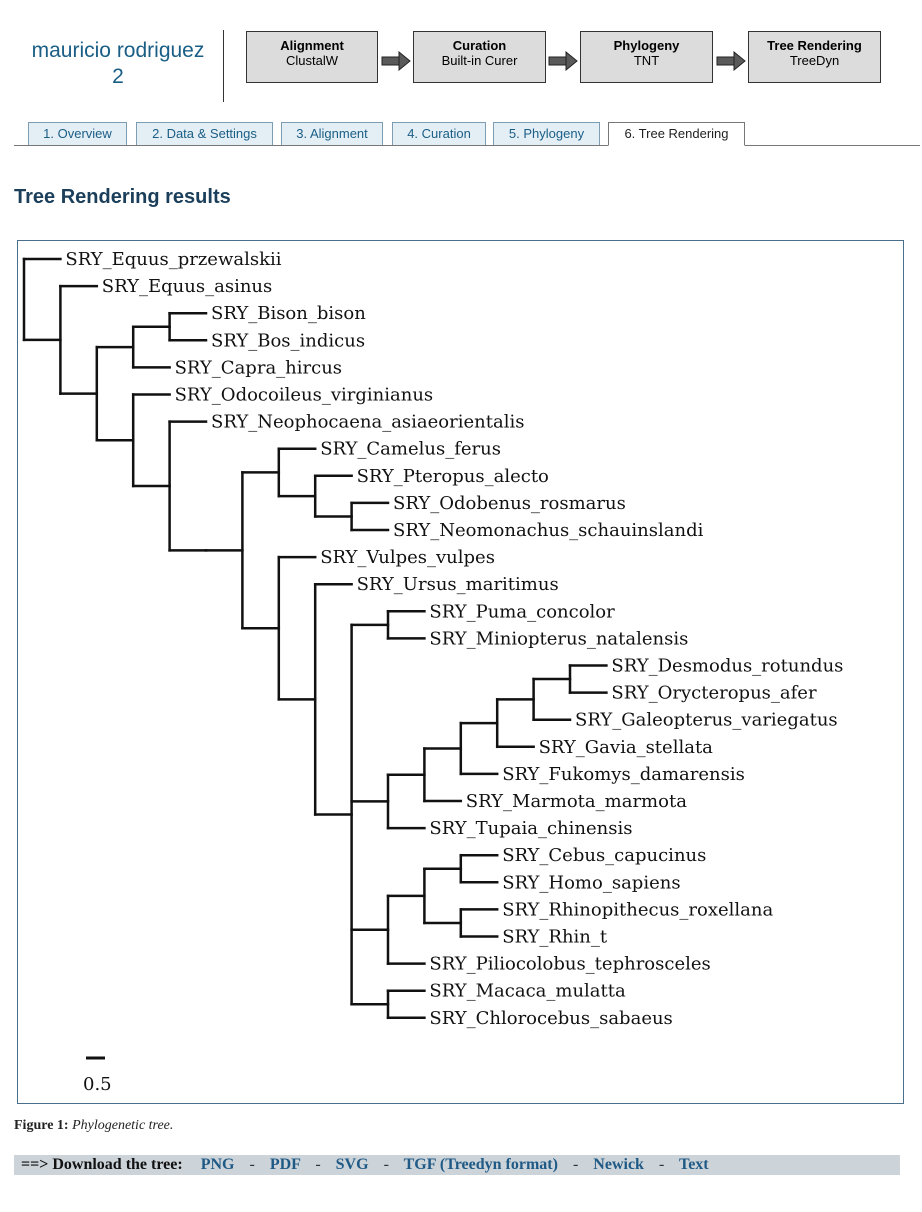 Image resolution: width=922 pixels, height=1212 pixels. What do you see at coordinates (123, 1125) in the screenshot?
I see `figure-caption-text: Phylogenetic tree.` at bounding box center [123, 1125].